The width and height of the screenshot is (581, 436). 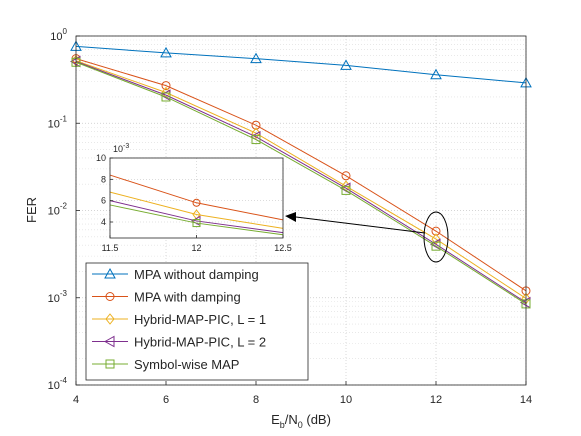 I want to click on legend-label: MPA with damping, so click(x=187, y=297).